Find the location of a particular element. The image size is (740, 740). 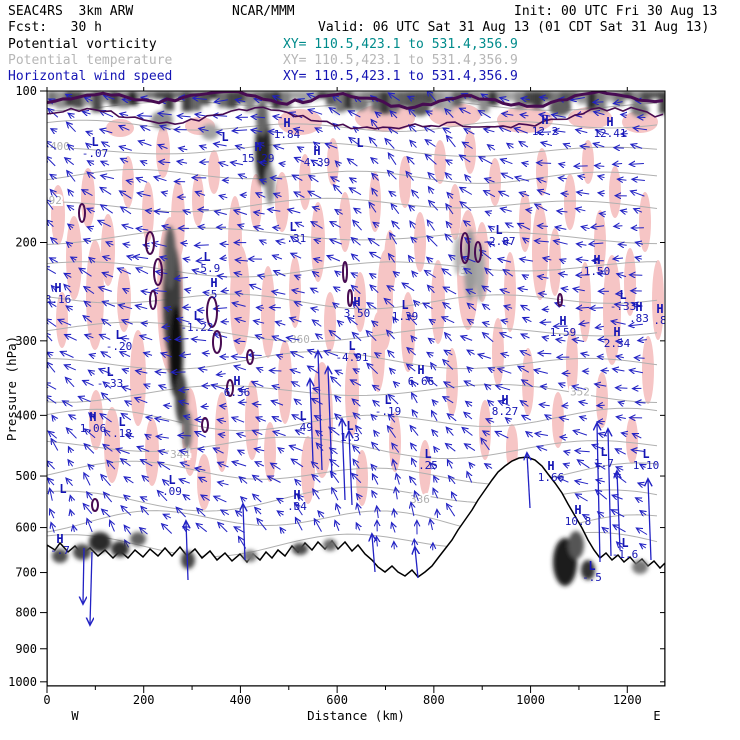

svg-text: 6.36 is located at coordinates (237, 392).